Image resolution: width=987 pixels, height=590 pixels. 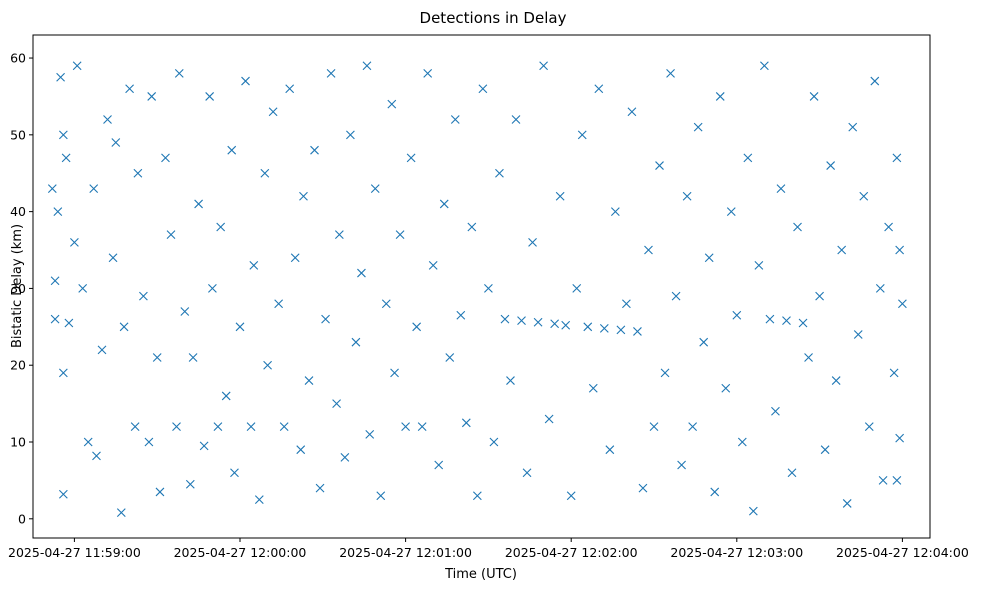 What do you see at coordinates (18, 442) in the screenshot?
I see `y-tick-label: 10` at bounding box center [18, 442].